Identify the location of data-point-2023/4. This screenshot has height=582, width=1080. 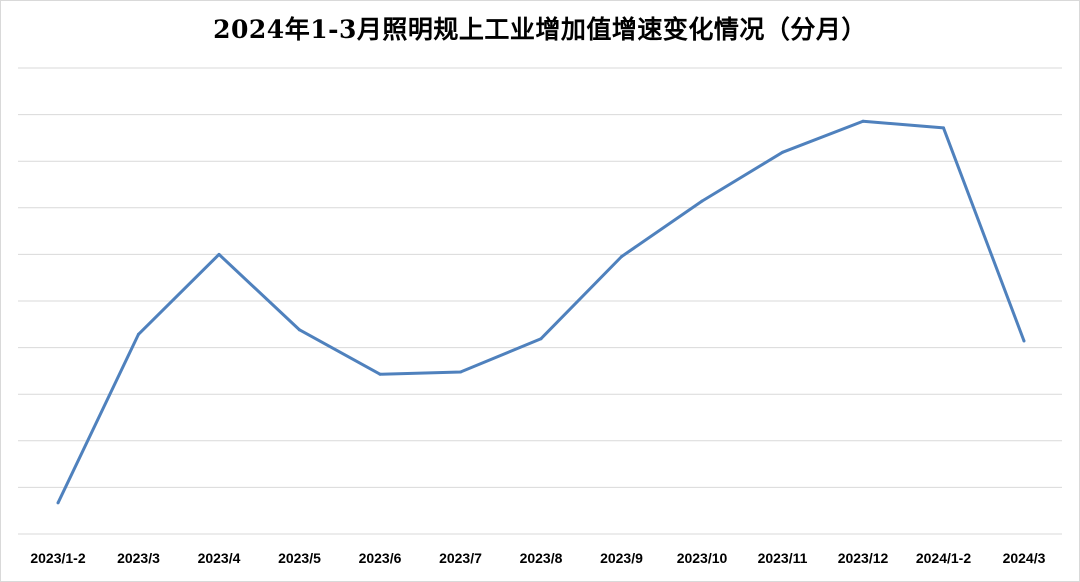
(219, 254).